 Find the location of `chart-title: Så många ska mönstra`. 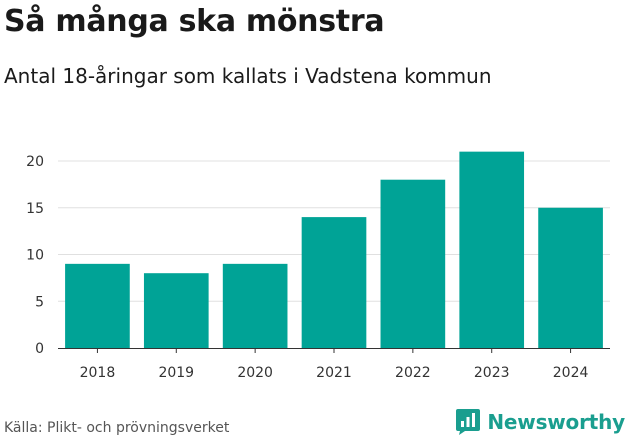

chart-title: Så många ska mönstra is located at coordinates (194, 21).